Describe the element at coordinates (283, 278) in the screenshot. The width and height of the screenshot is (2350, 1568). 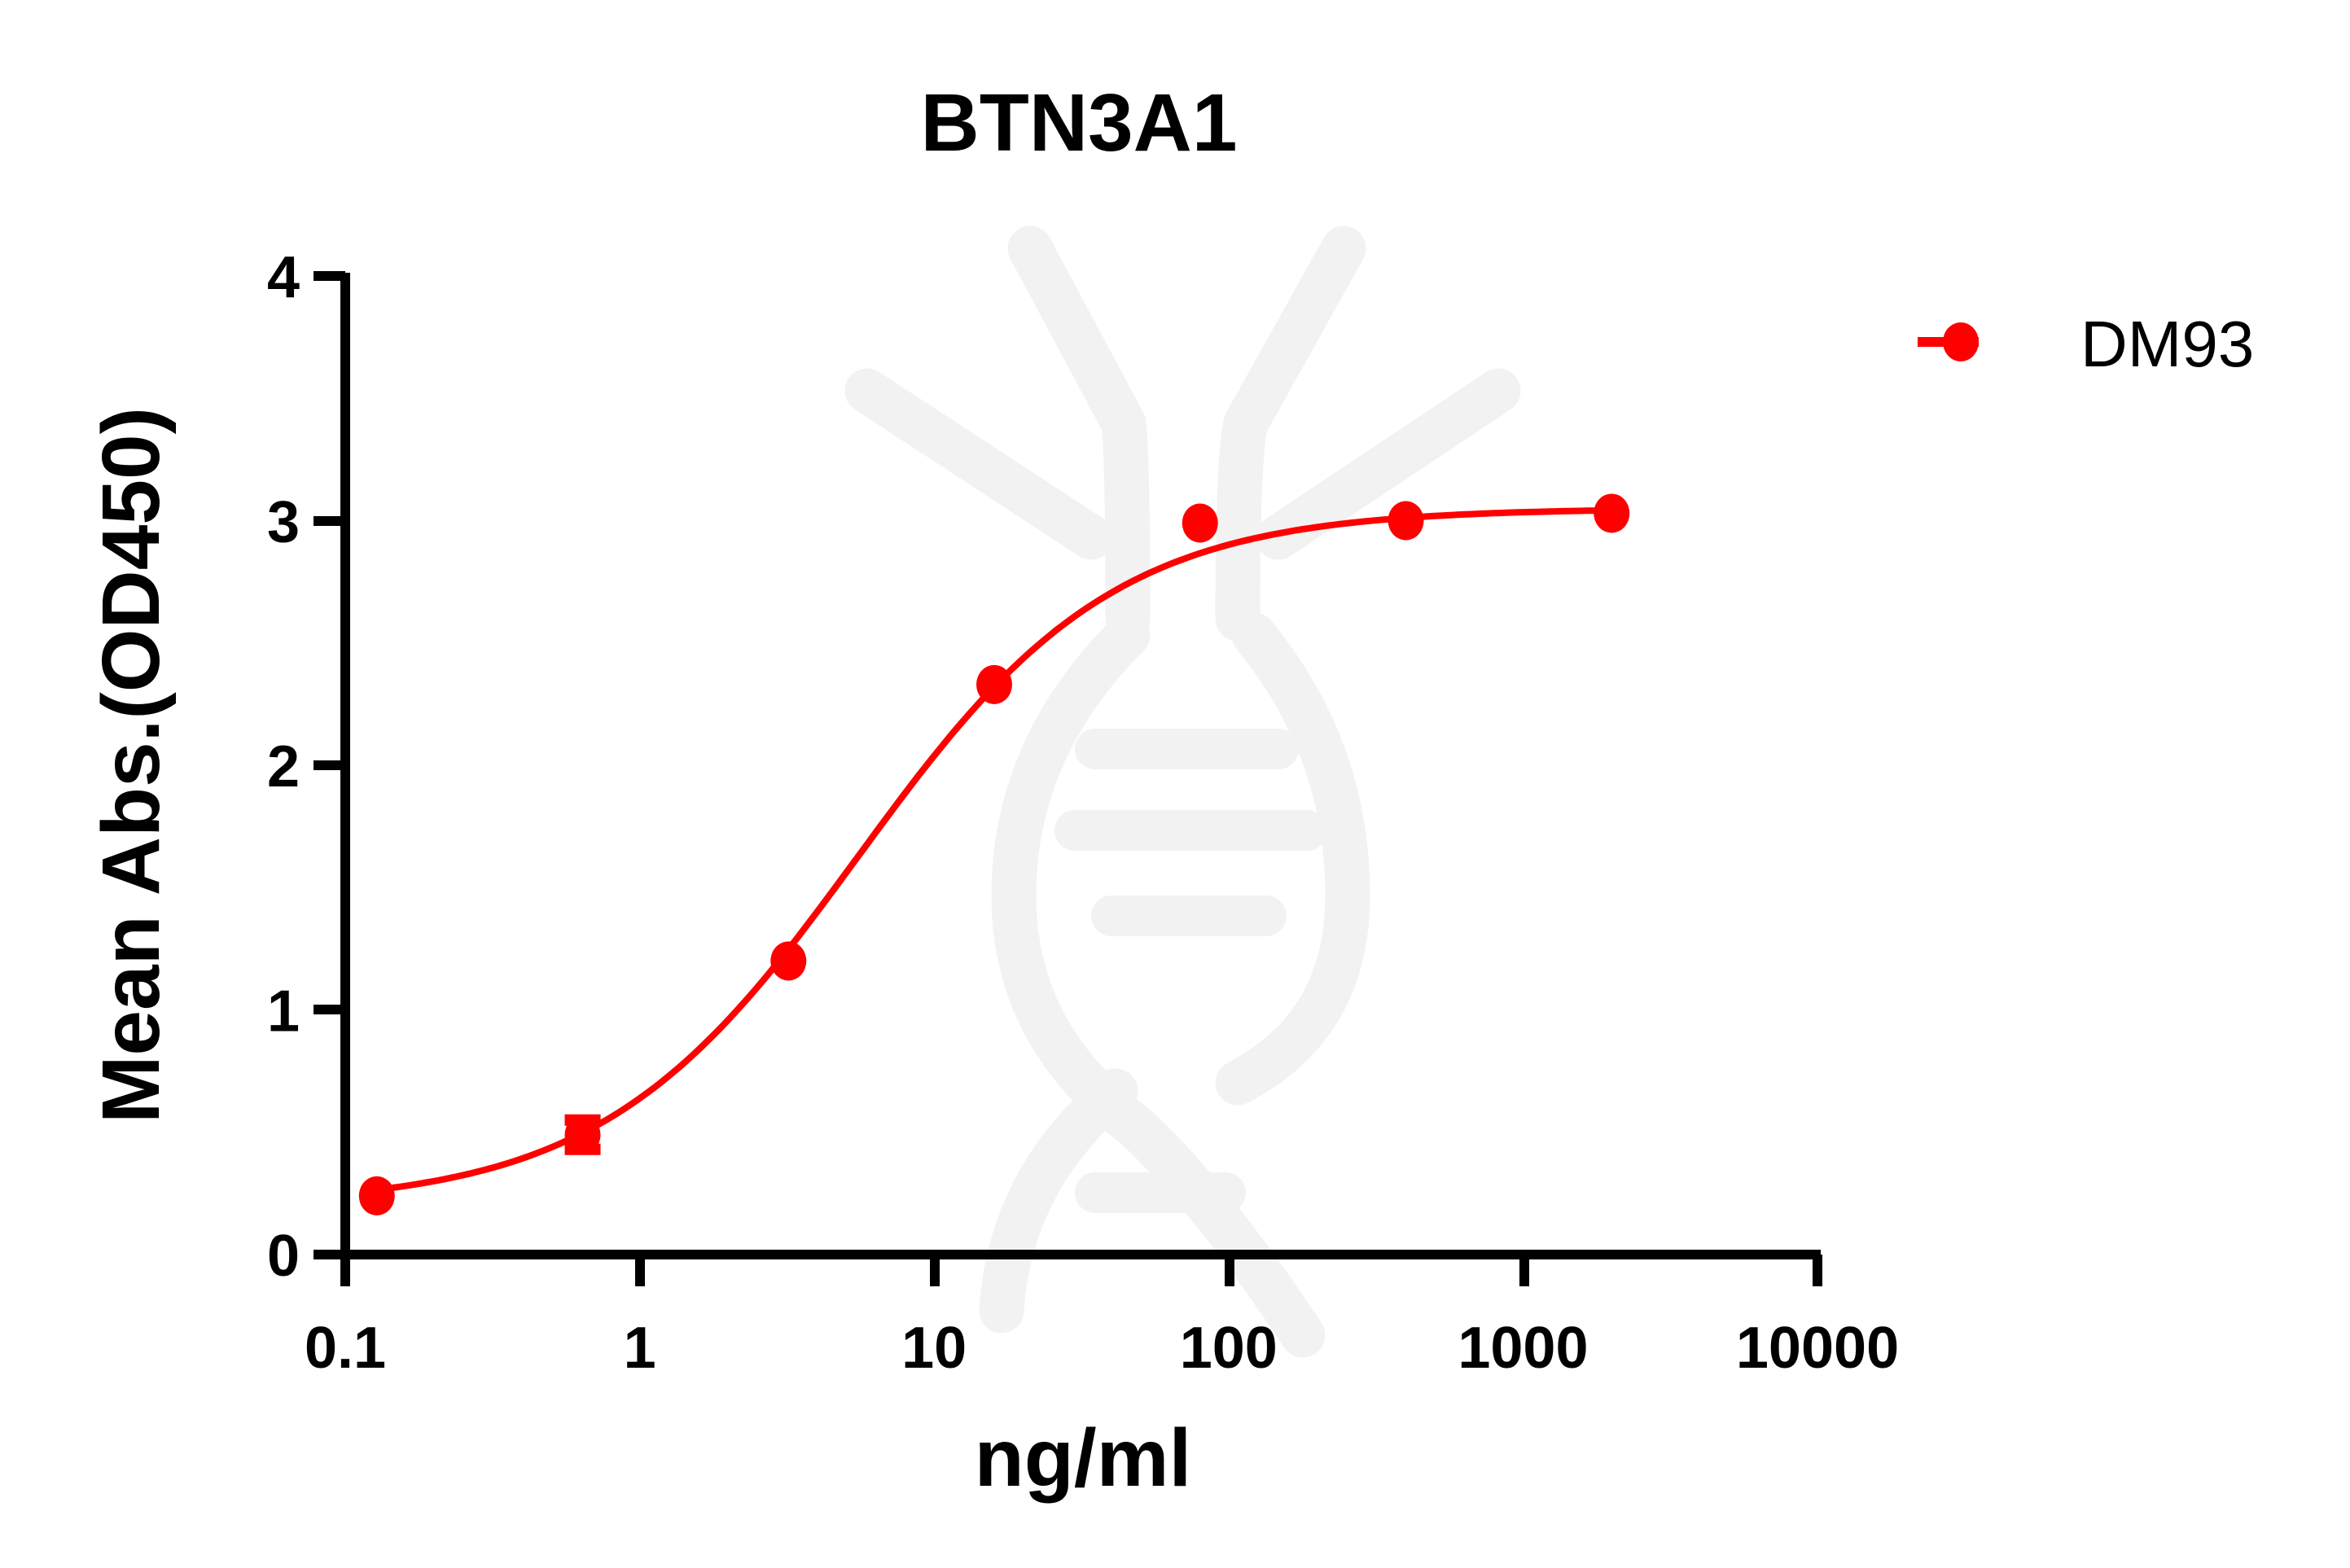
I see `y-tick-label: 4` at that location.